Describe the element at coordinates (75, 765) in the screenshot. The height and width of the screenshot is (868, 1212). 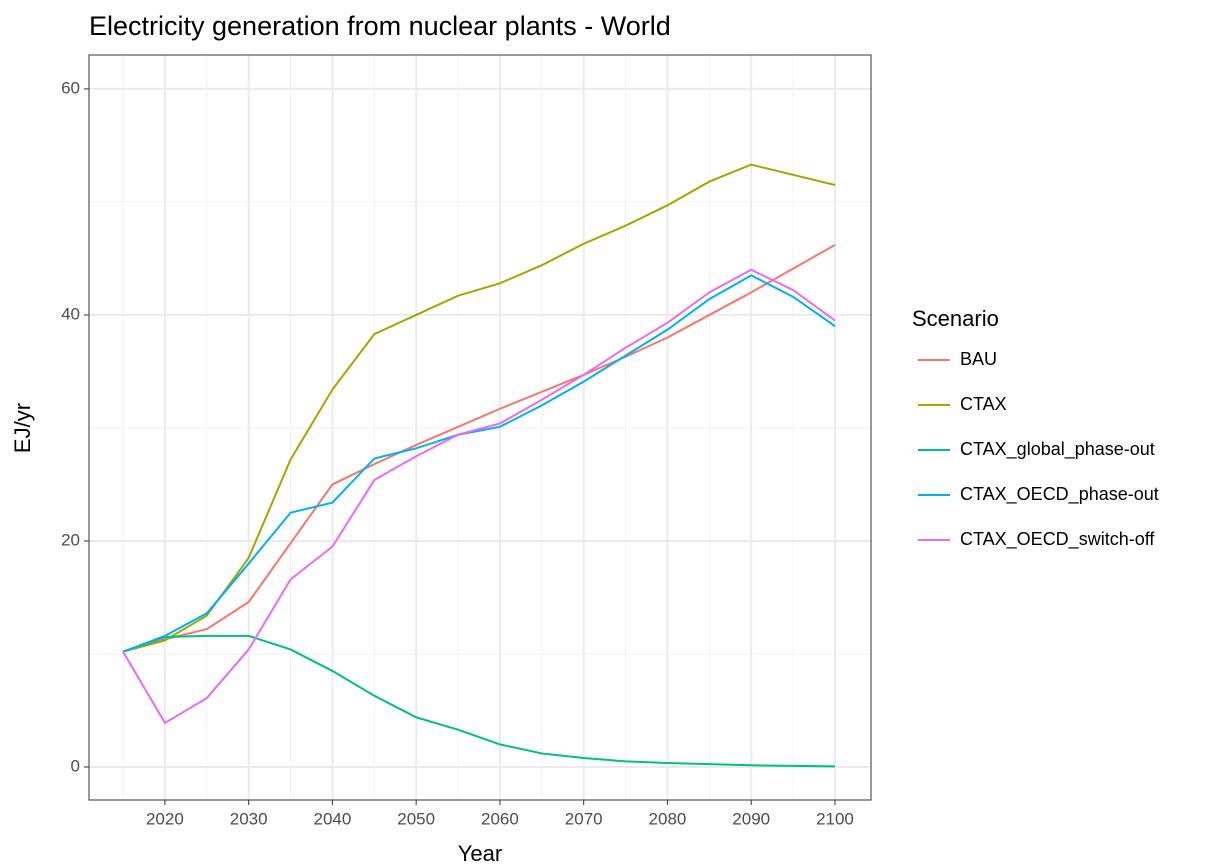
I see `y-tick-label: 0` at that location.